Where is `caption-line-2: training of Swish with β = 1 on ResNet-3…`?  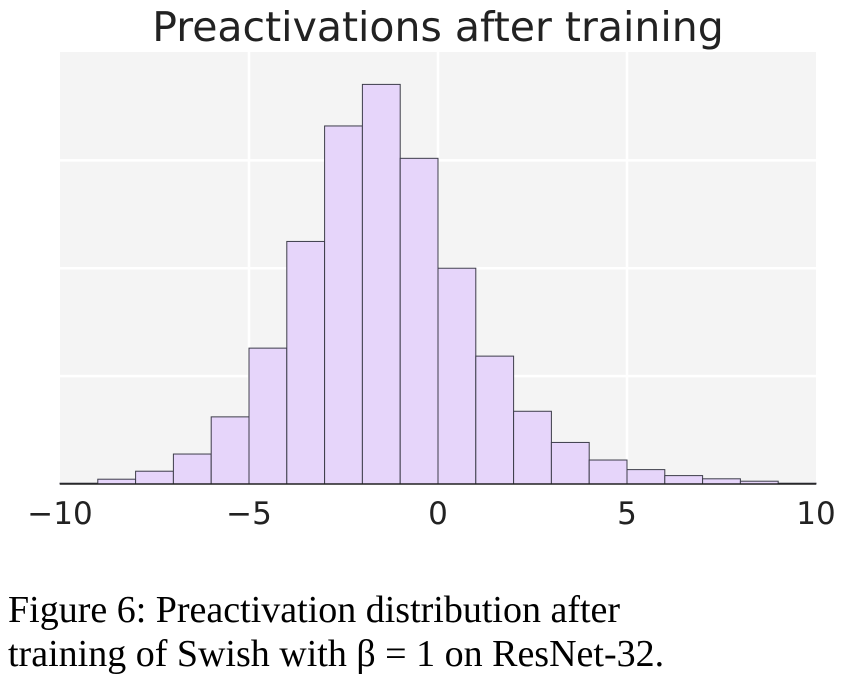 caption-line-2: training of Swish with β = 1 on ResNet-3… is located at coordinates (336, 654).